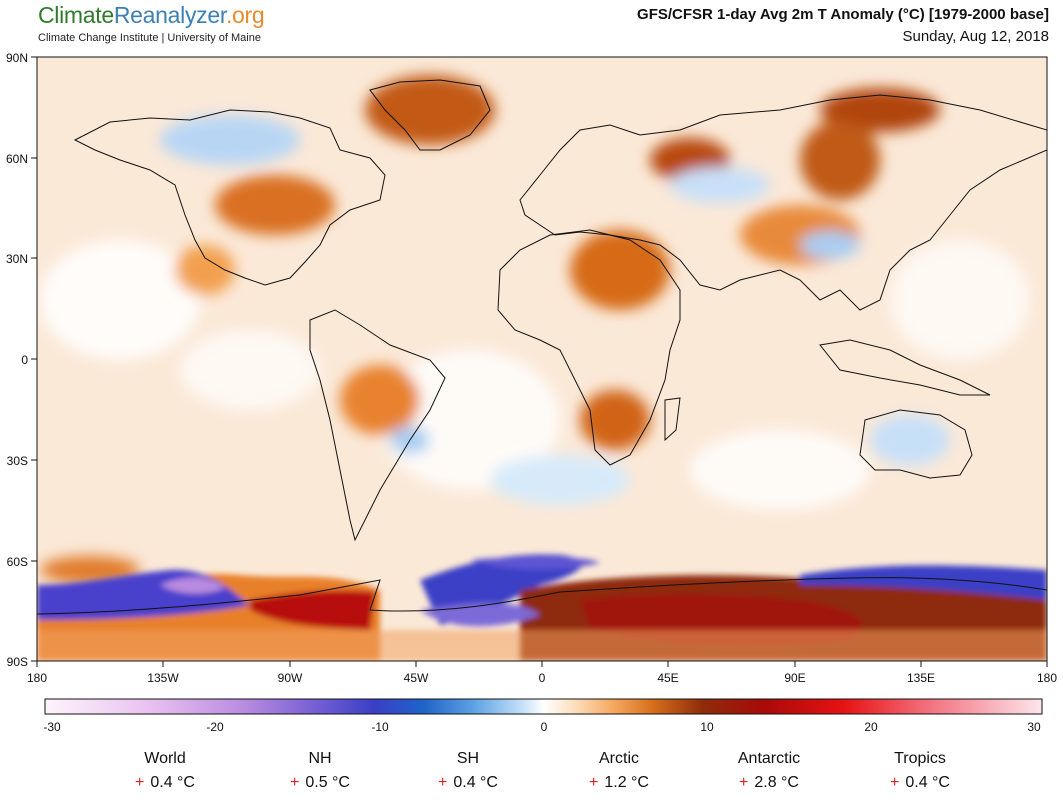 The image size is (1063, 800). Describe the element at coordinates (163, 678) in the screenshot. I see `lon-label: 135W` at that location.